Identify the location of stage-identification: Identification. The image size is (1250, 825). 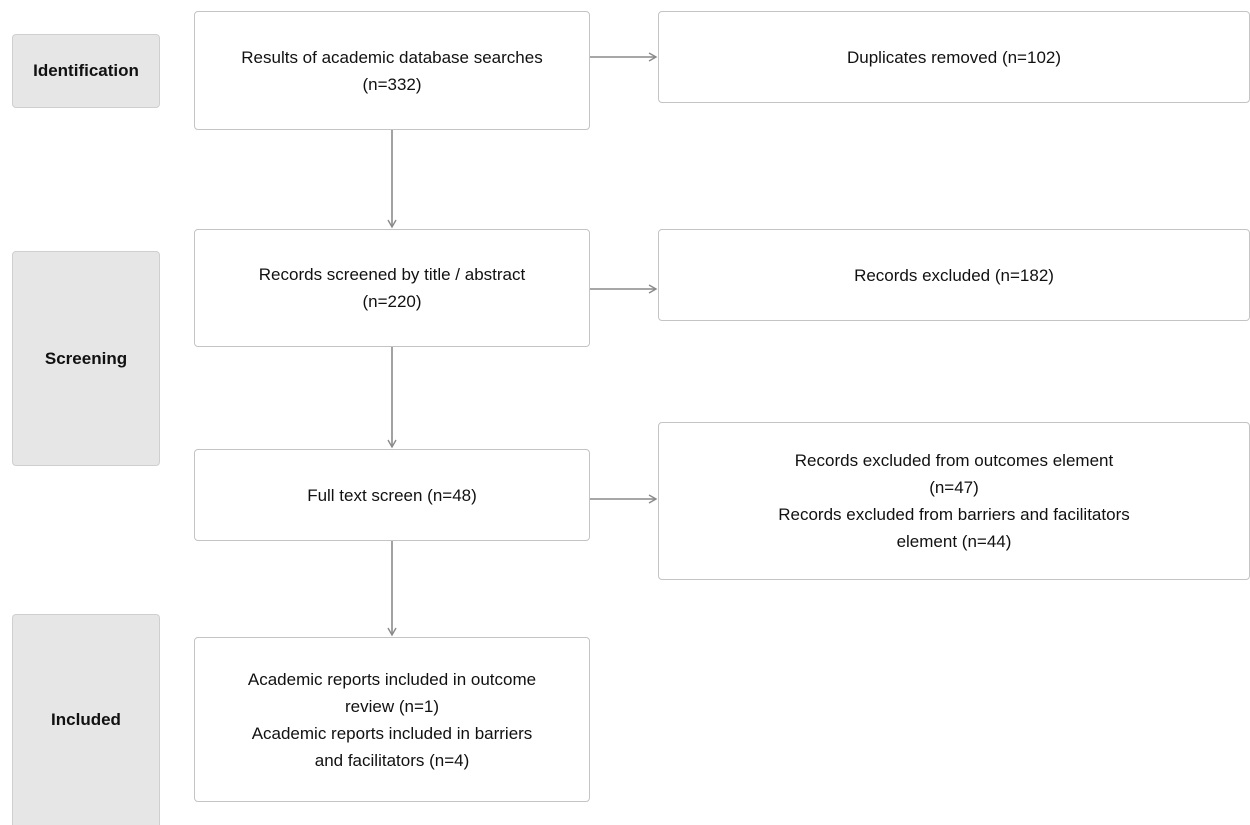
(86, 71).